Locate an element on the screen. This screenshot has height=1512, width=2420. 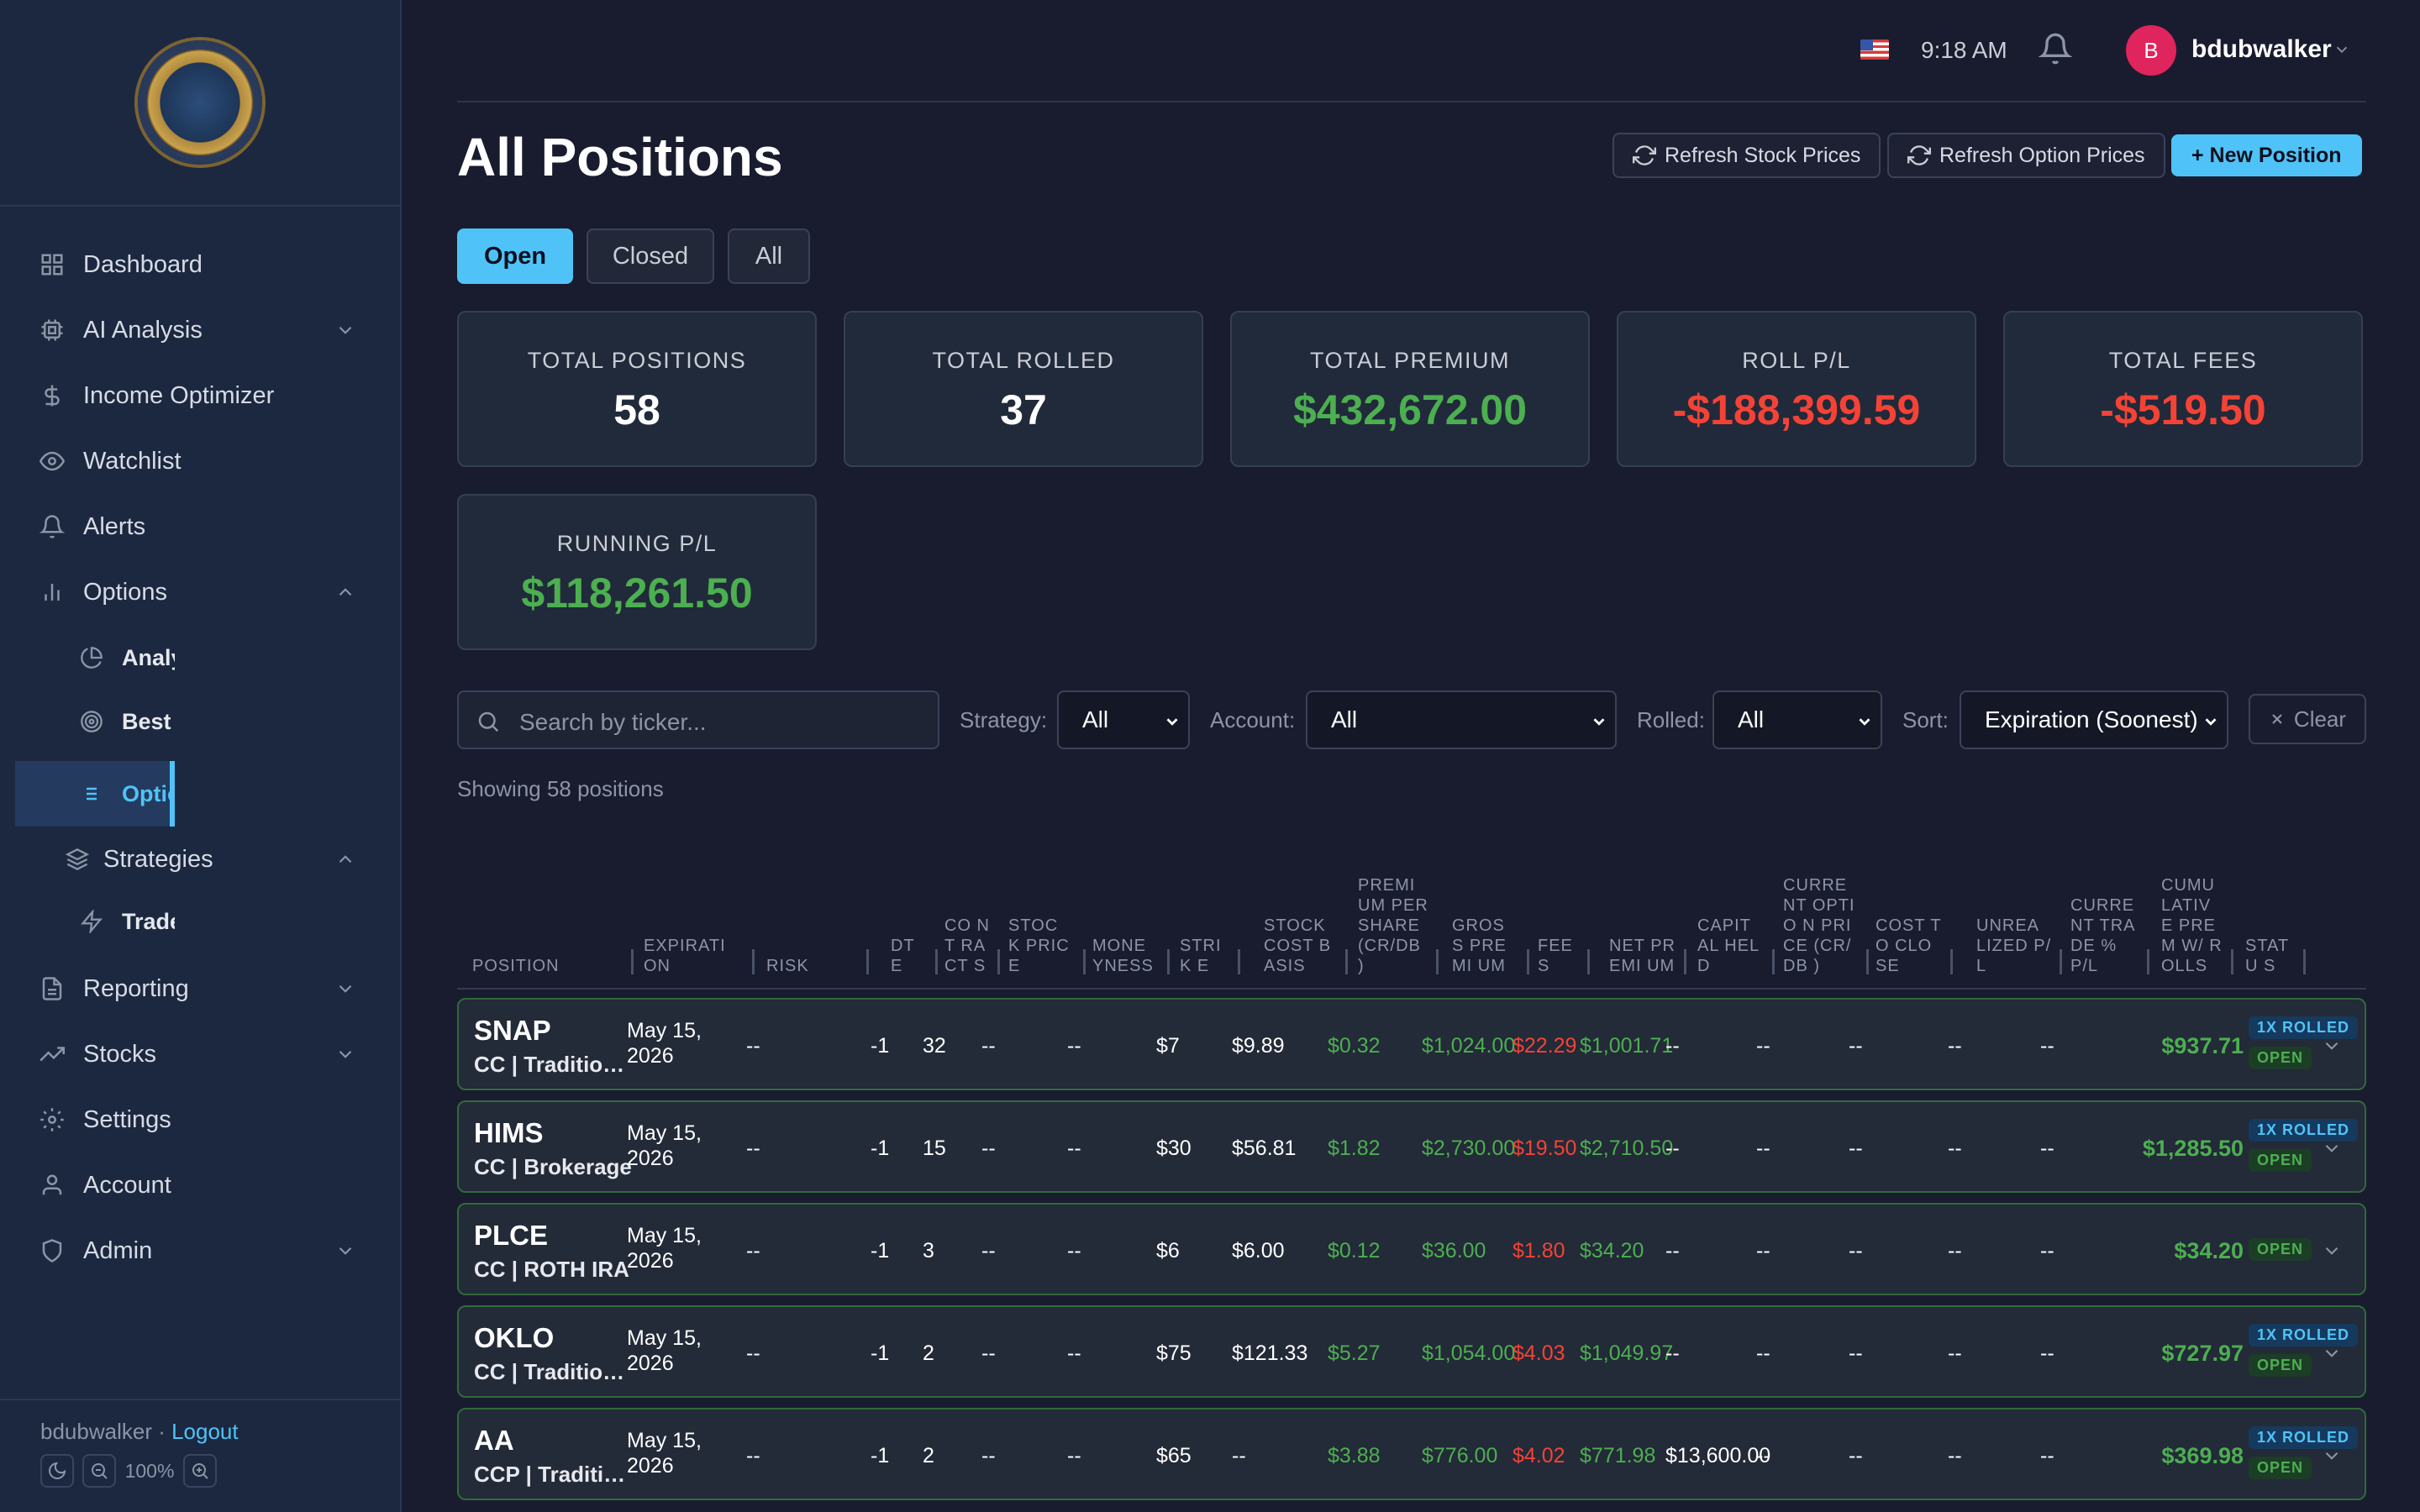
sidebar-item-label: Account is located at coordinates (127, 1185).